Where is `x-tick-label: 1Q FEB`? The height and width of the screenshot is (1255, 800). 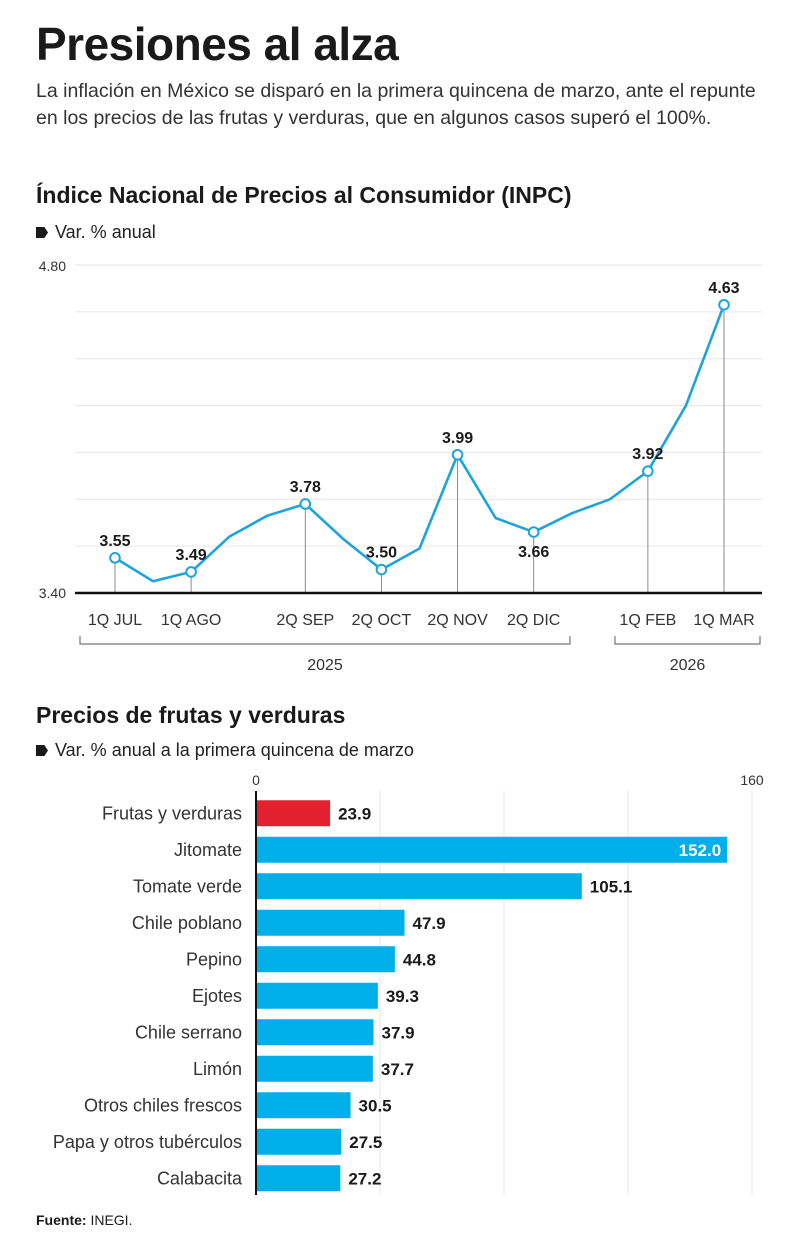 x-tick-label: 1Q FEB is located at coordinates (647, 620).